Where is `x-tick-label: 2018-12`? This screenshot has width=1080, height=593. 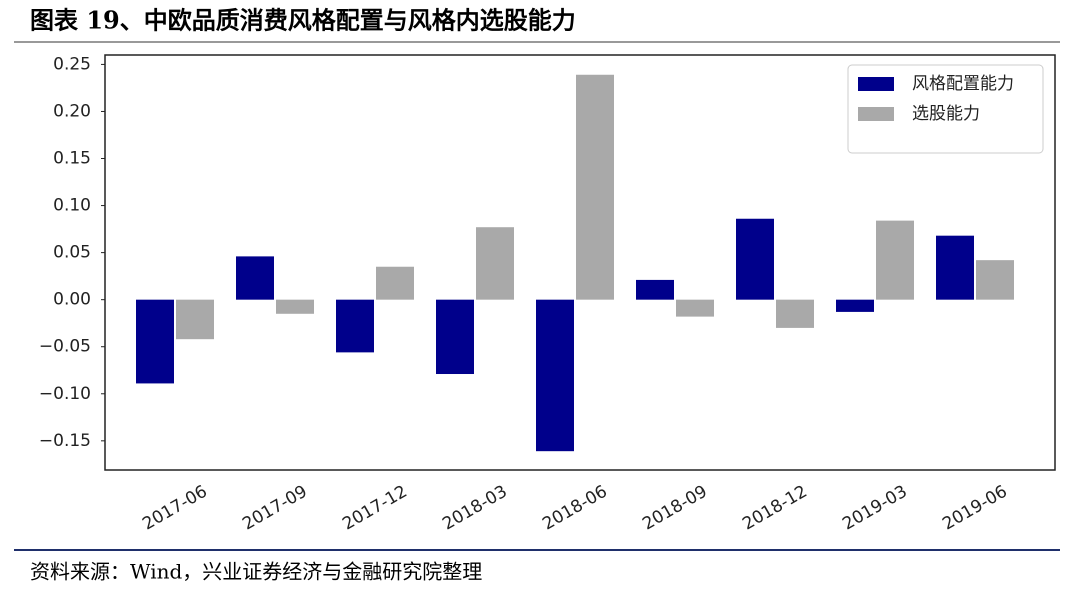 x-tick-label: 2018-12 is located at coordinates (775, 508).